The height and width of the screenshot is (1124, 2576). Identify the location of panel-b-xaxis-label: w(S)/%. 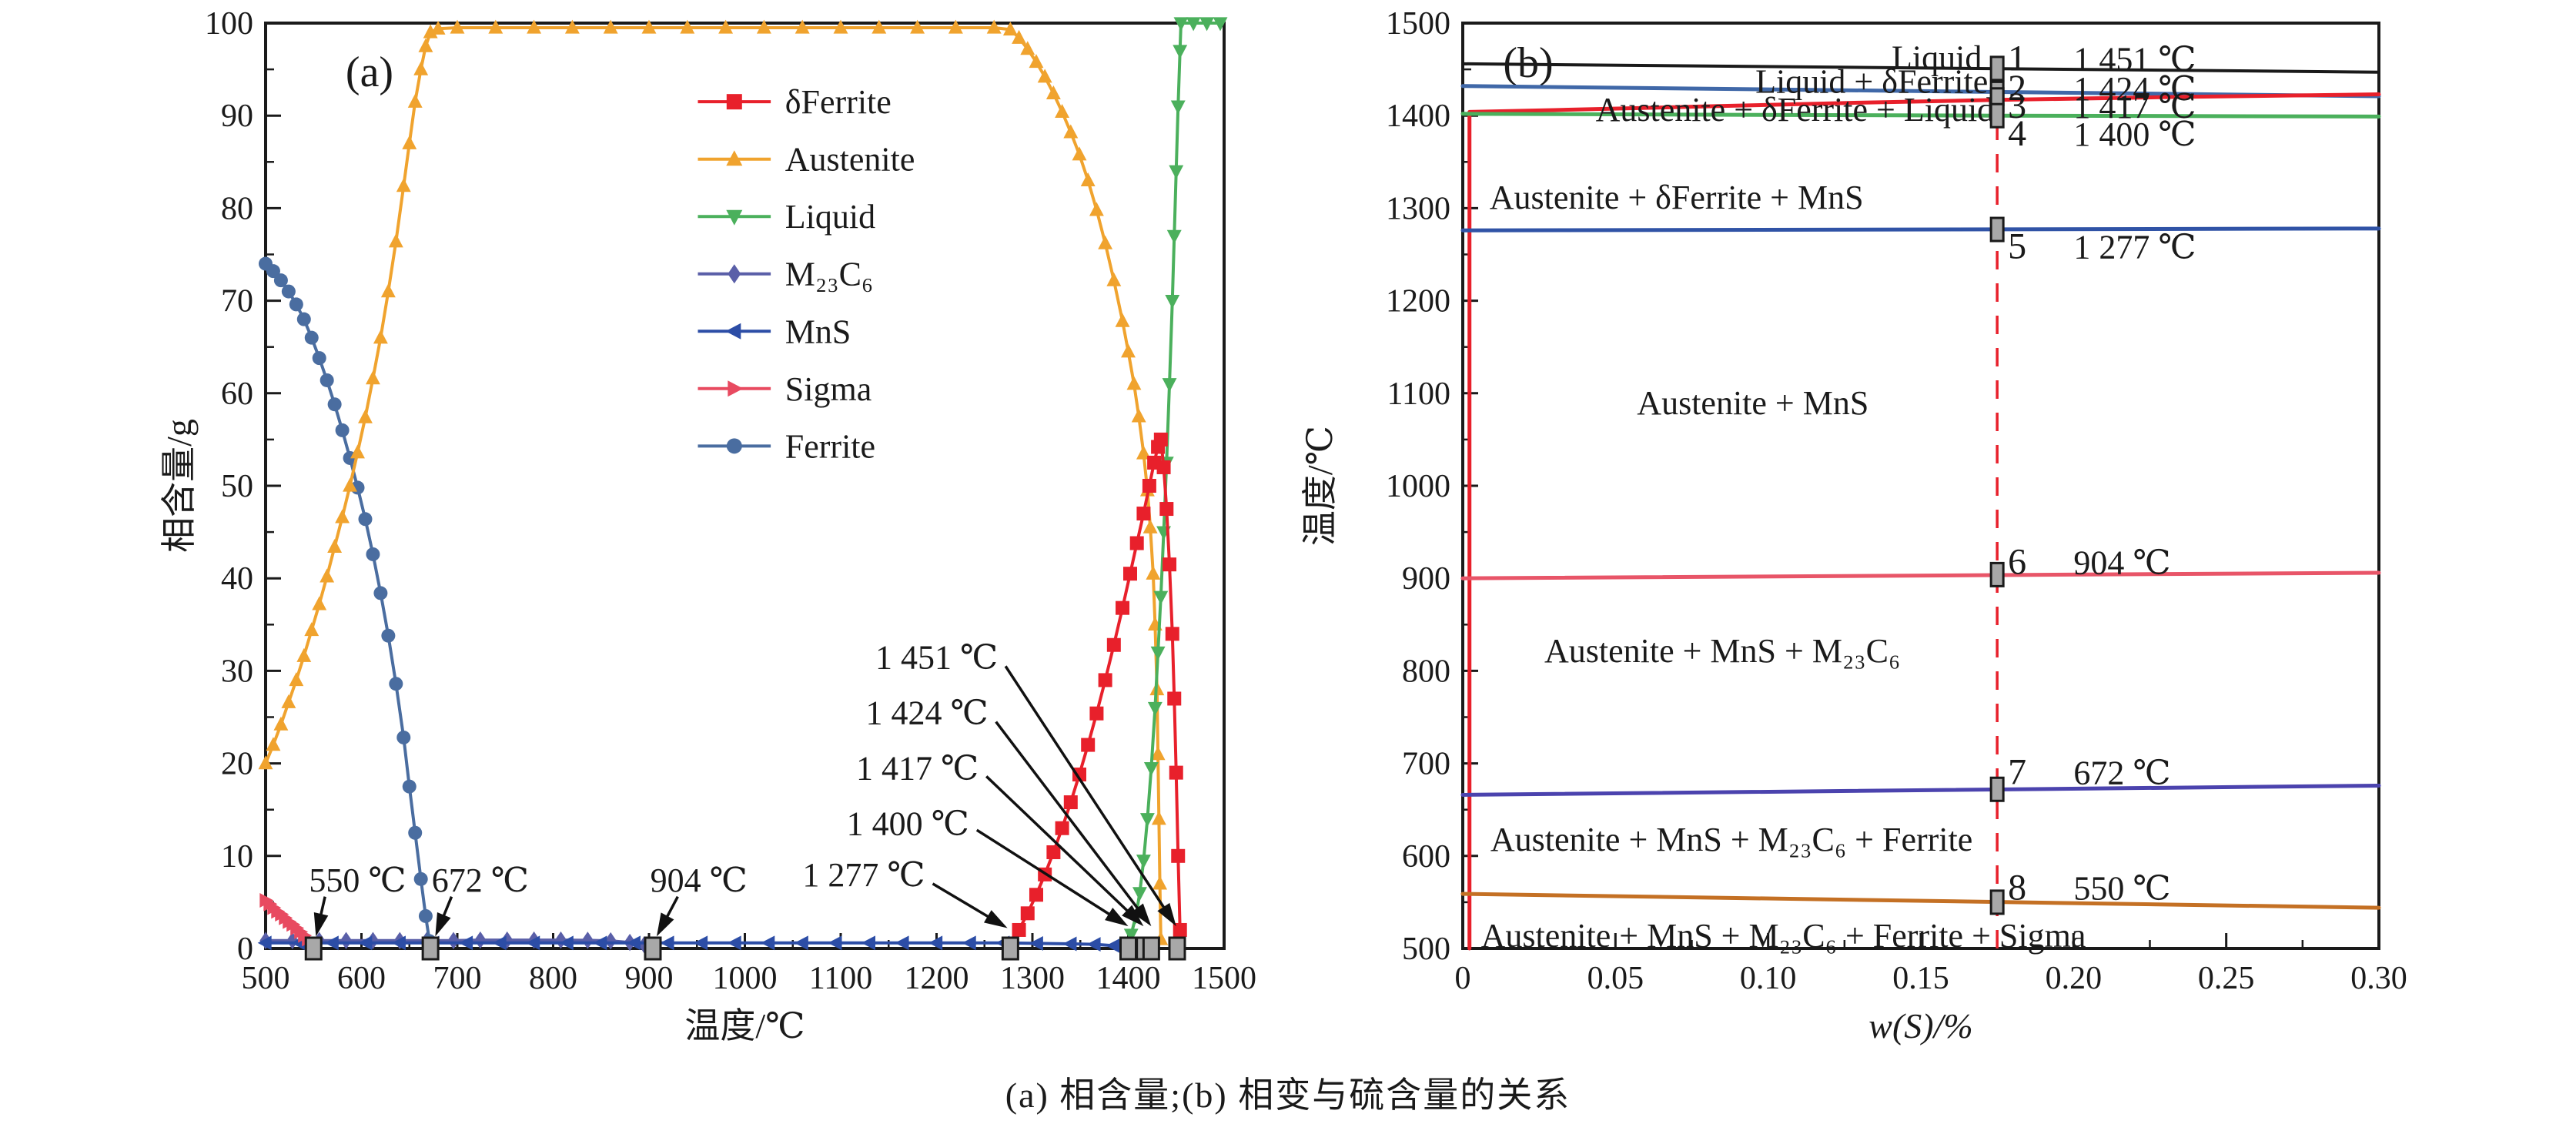
(1920, 1025).